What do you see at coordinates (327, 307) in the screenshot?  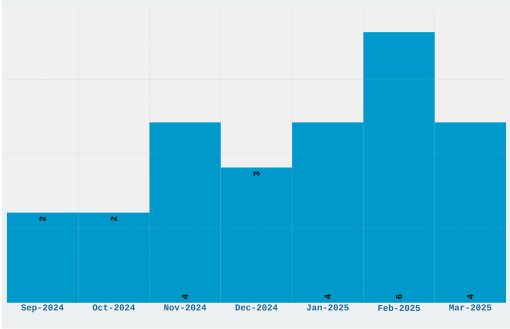 I see `x-tick-label: Jan-2025` at bounding box center [327, 307].